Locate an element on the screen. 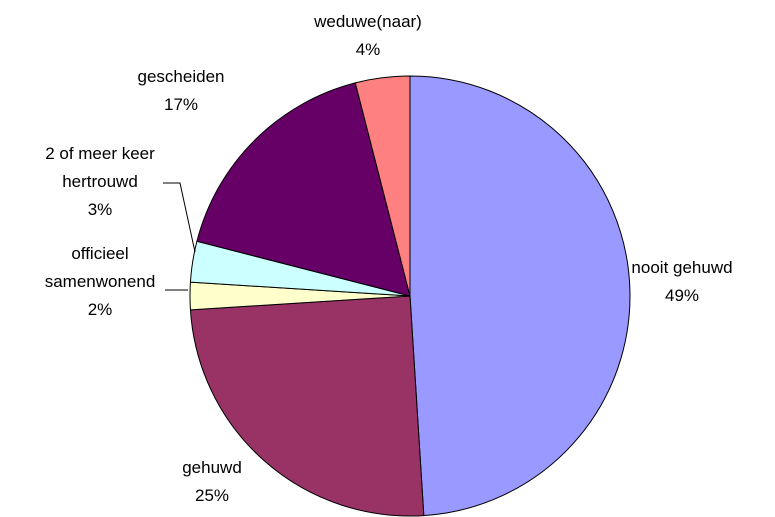 This screenshot has height=517, width=775. value-label: 3% is located at coordinates (100, 209).